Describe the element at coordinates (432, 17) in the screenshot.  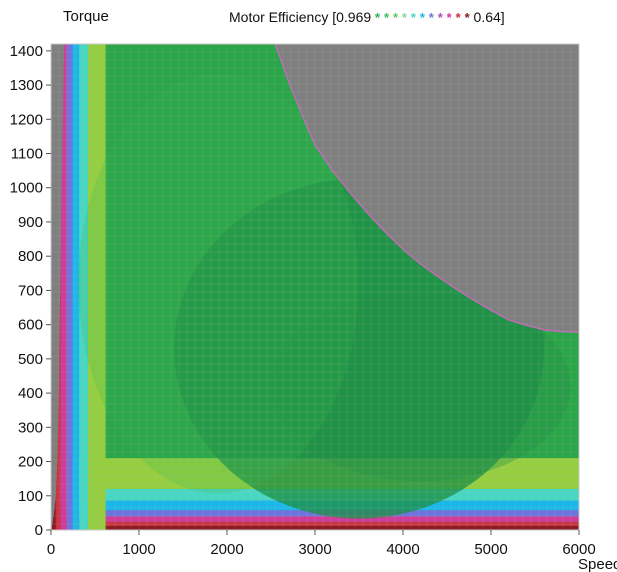
I see `legend-star-7: *` at that location.